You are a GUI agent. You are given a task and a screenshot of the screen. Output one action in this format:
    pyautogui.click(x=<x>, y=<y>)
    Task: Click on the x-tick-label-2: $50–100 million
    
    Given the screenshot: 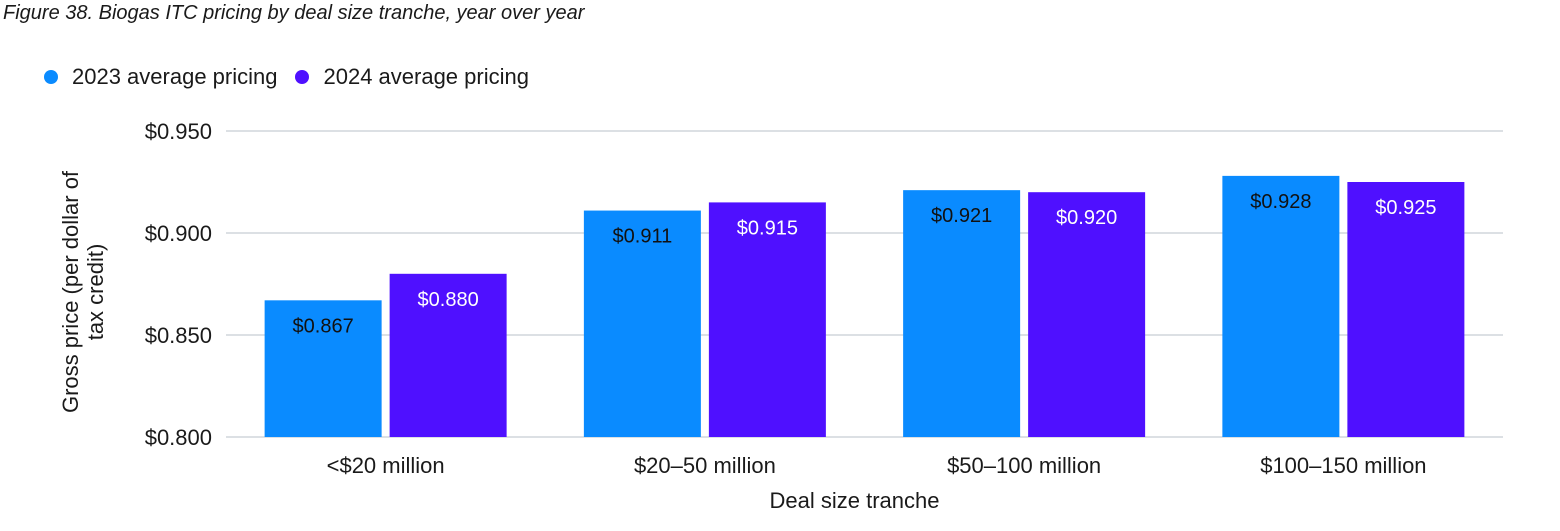 What is the action you would take?
    pyautogui.click(x=1024, y=465)
    